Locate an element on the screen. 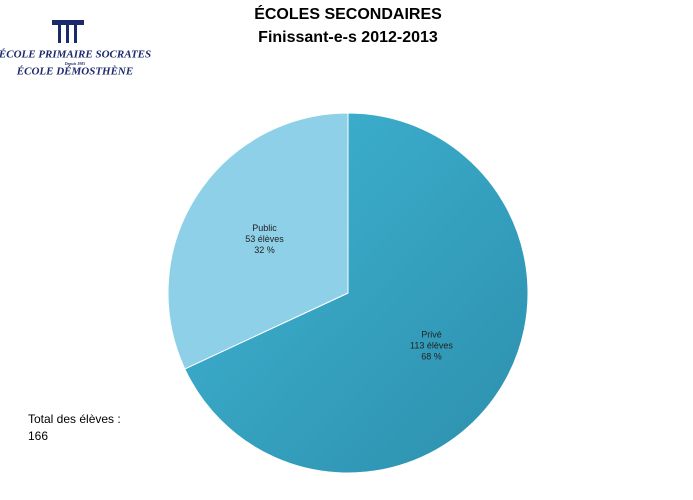 The width and height of the screenshot is (693, 500). value-label: 113 élèves is located at coordinates (431, 346).